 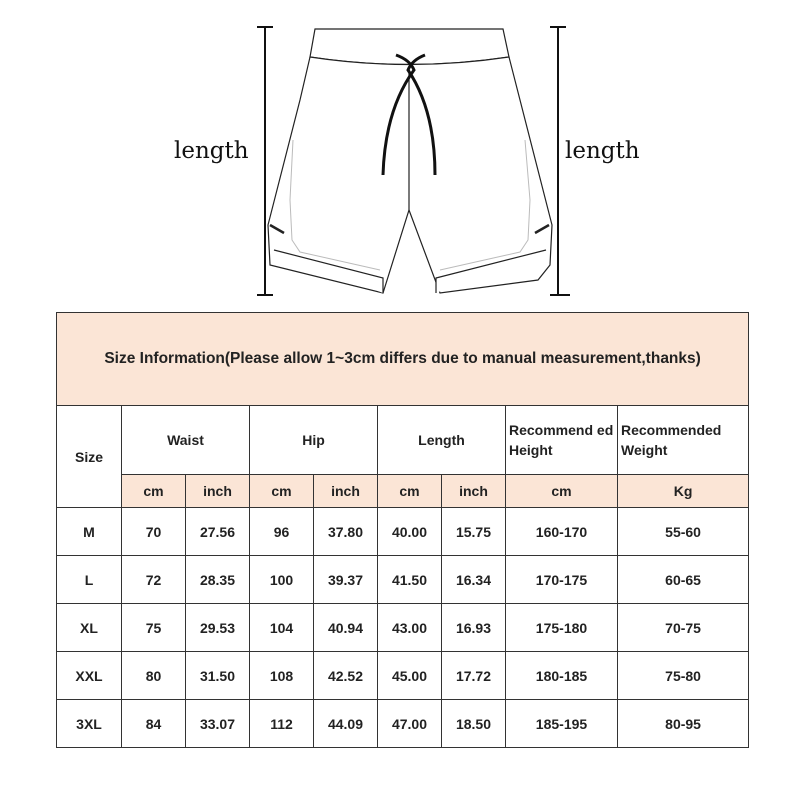 What do you see at coordinates (345, 723) in the screenshot?
I see `value-cell: 44.09` at bounding box center [345, 723].